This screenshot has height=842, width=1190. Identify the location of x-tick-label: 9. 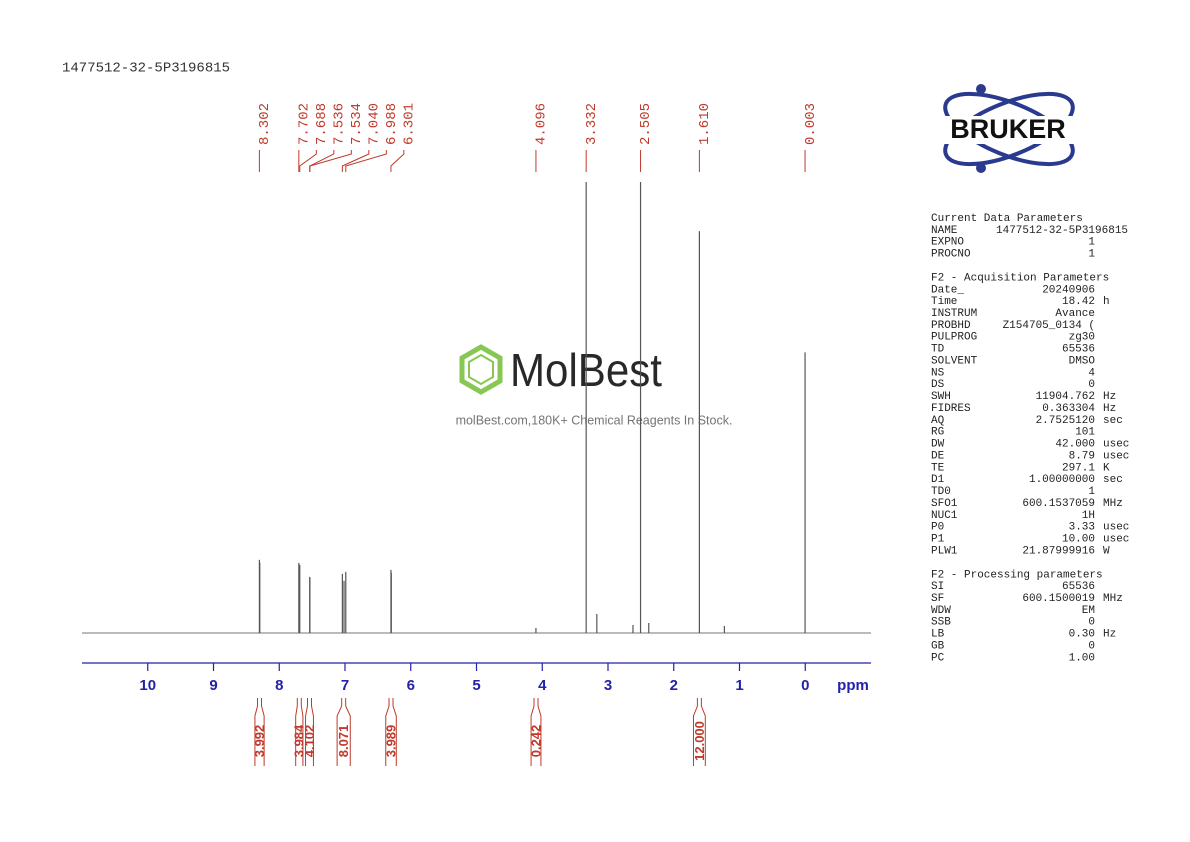
(213, 685).